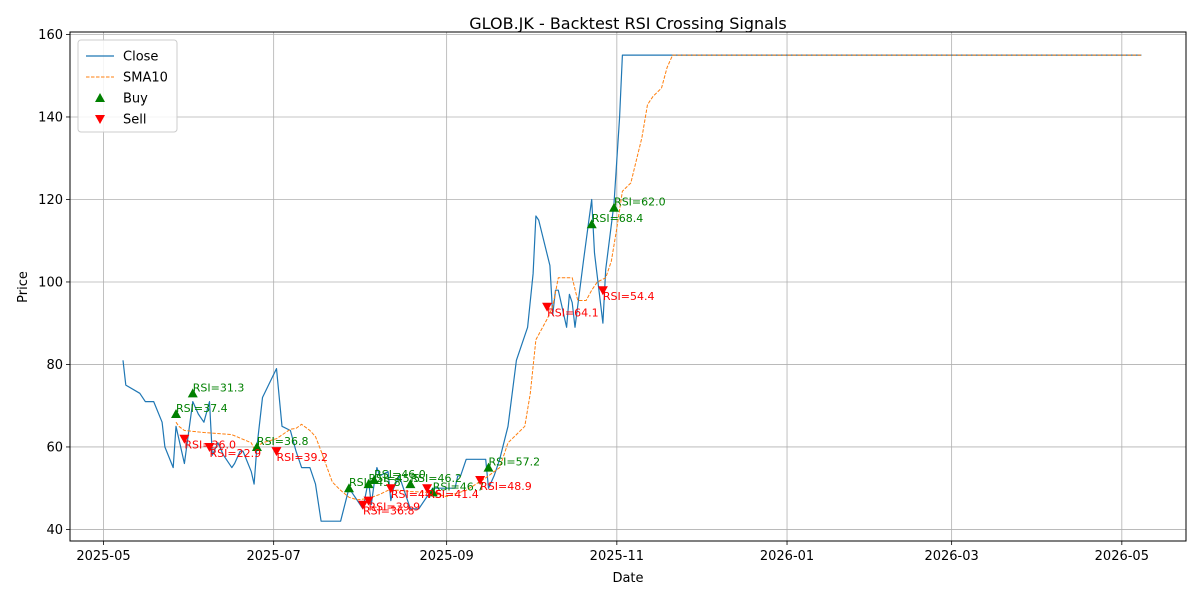 The height and width of the screenshot is (604, 1200). I want to click on legend-label-sma: SMA10, so click(145, 78).